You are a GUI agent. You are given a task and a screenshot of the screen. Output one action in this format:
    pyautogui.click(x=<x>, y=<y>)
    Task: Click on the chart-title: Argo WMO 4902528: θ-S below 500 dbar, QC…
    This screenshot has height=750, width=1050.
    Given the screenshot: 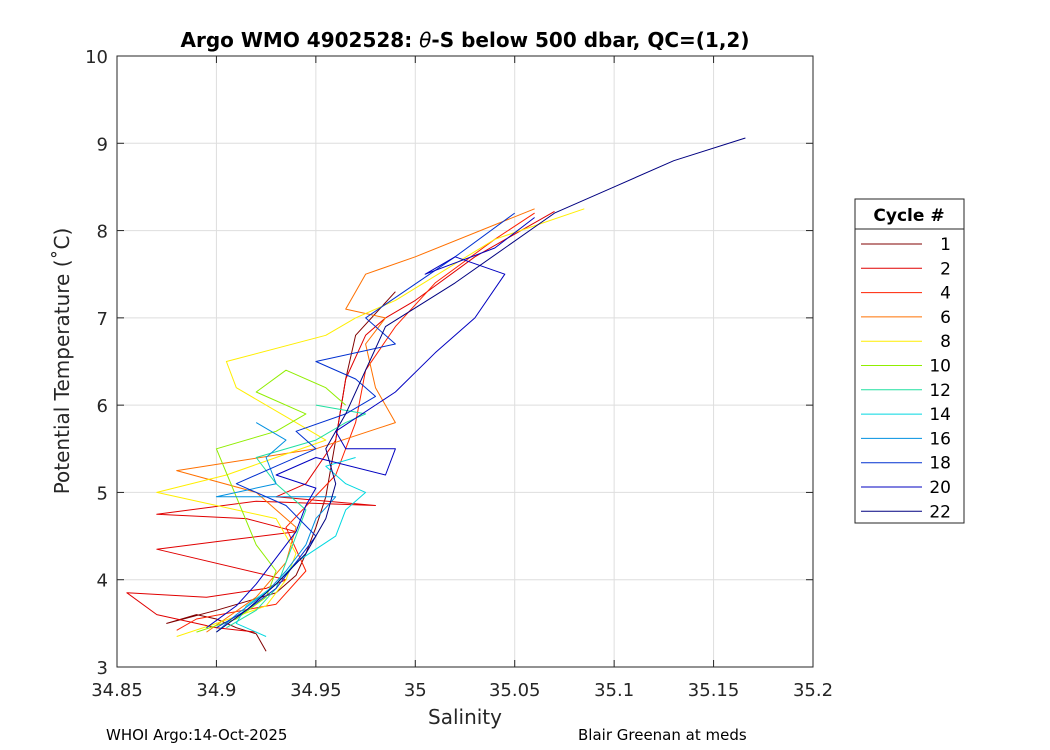 What is the action you would take?
    pyautogui.click(x=465, y=40)
    